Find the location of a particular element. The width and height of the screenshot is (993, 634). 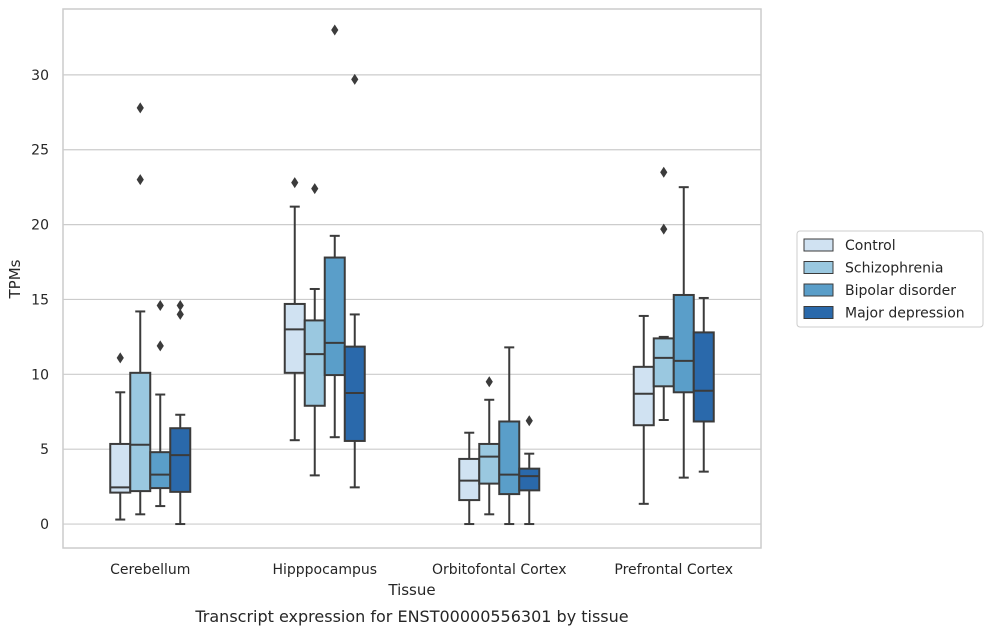

y-tick-labels: 0 5 10 15 20 25 30 is located at coordinates (40, 300).